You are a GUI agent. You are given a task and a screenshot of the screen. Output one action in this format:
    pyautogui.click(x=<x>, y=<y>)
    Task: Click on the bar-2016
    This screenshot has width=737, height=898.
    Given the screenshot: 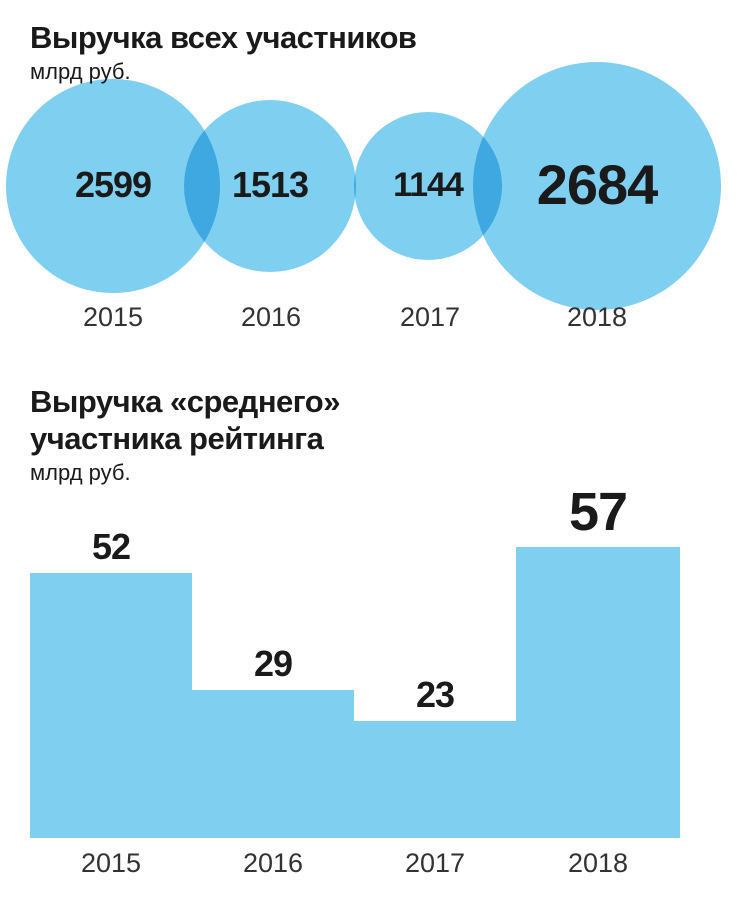 What is the action you would take?
    pyautogui.click(x=273, y=764)
    